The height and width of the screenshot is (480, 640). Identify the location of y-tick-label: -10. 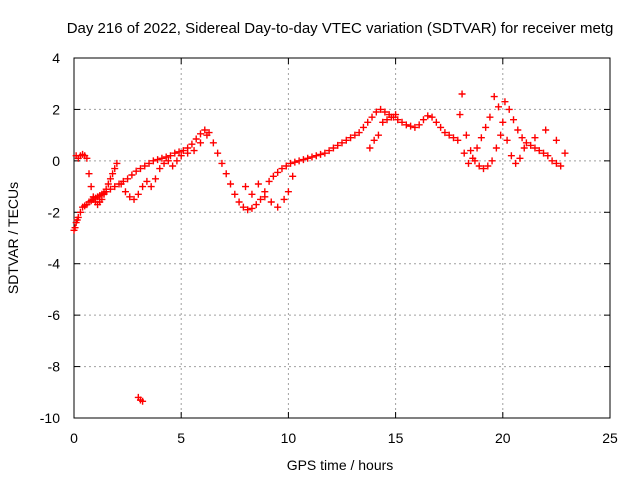
(50, 418).